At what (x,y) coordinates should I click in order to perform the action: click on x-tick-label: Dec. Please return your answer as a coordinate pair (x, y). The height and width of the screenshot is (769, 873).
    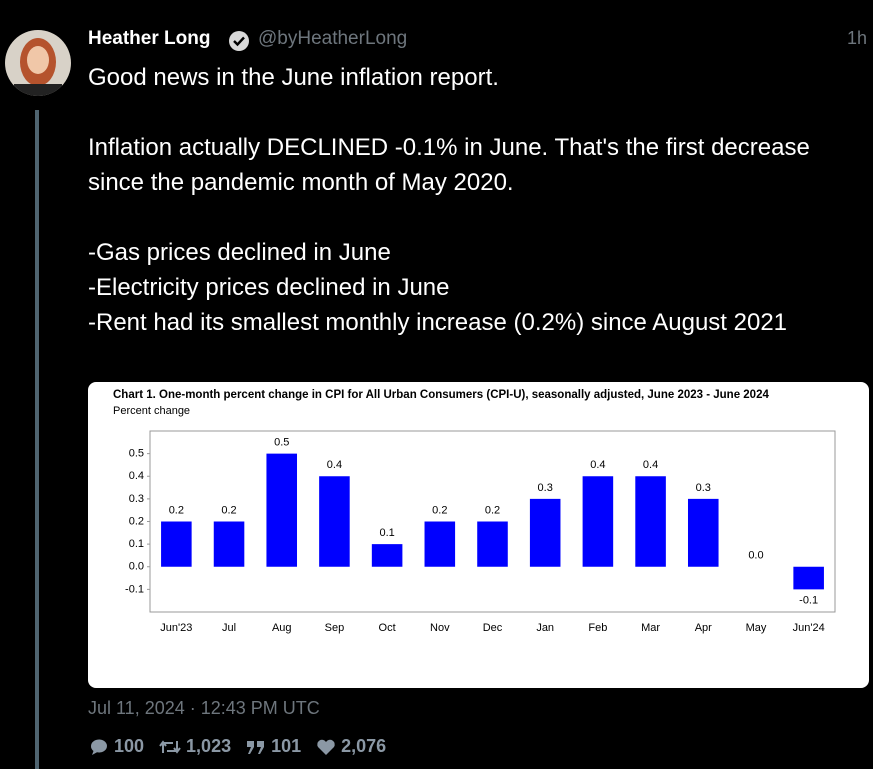
    Looking at the image, I should click on (493, 628).